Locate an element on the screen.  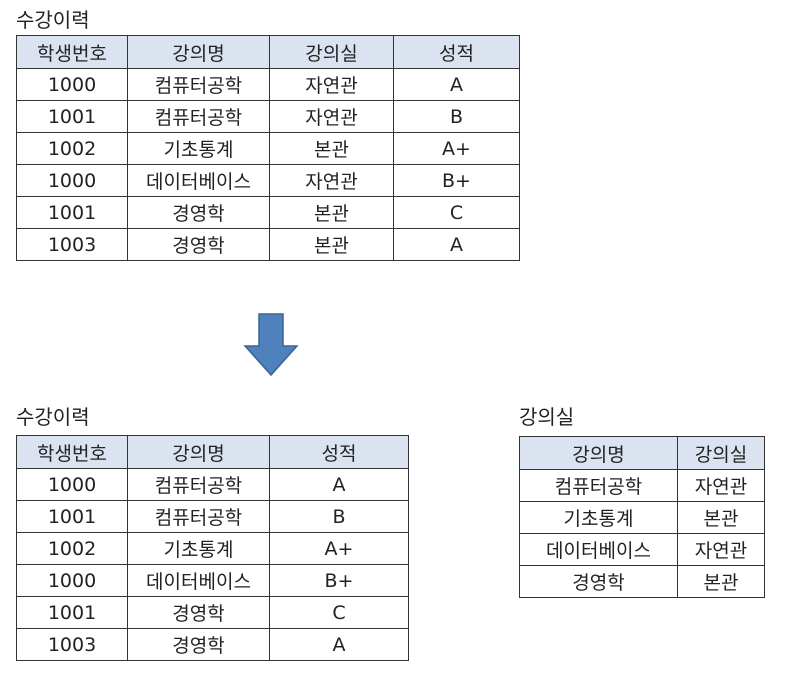
arrow-down-icon is located at coordinates (271, 345).